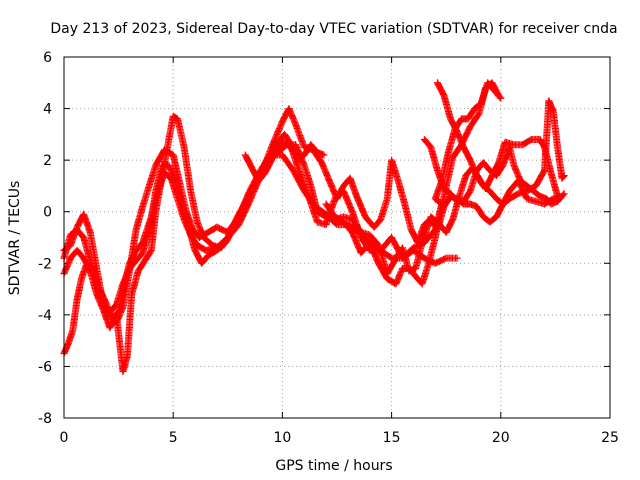 This screenshot has height=480, width=640. I want to click on x-tick-label: 0, so click(64, 438).